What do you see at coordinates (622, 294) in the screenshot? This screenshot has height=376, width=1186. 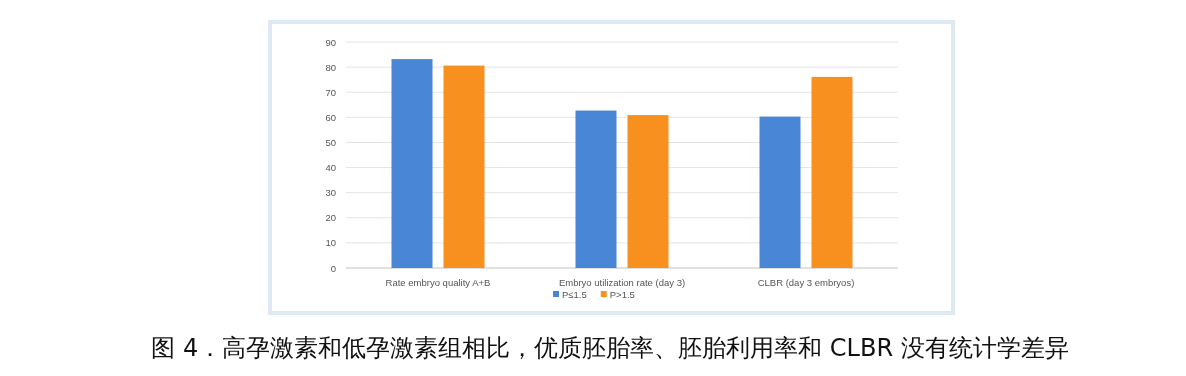 I see `legend-label: P>1.5` at bounding box center [622, 294].